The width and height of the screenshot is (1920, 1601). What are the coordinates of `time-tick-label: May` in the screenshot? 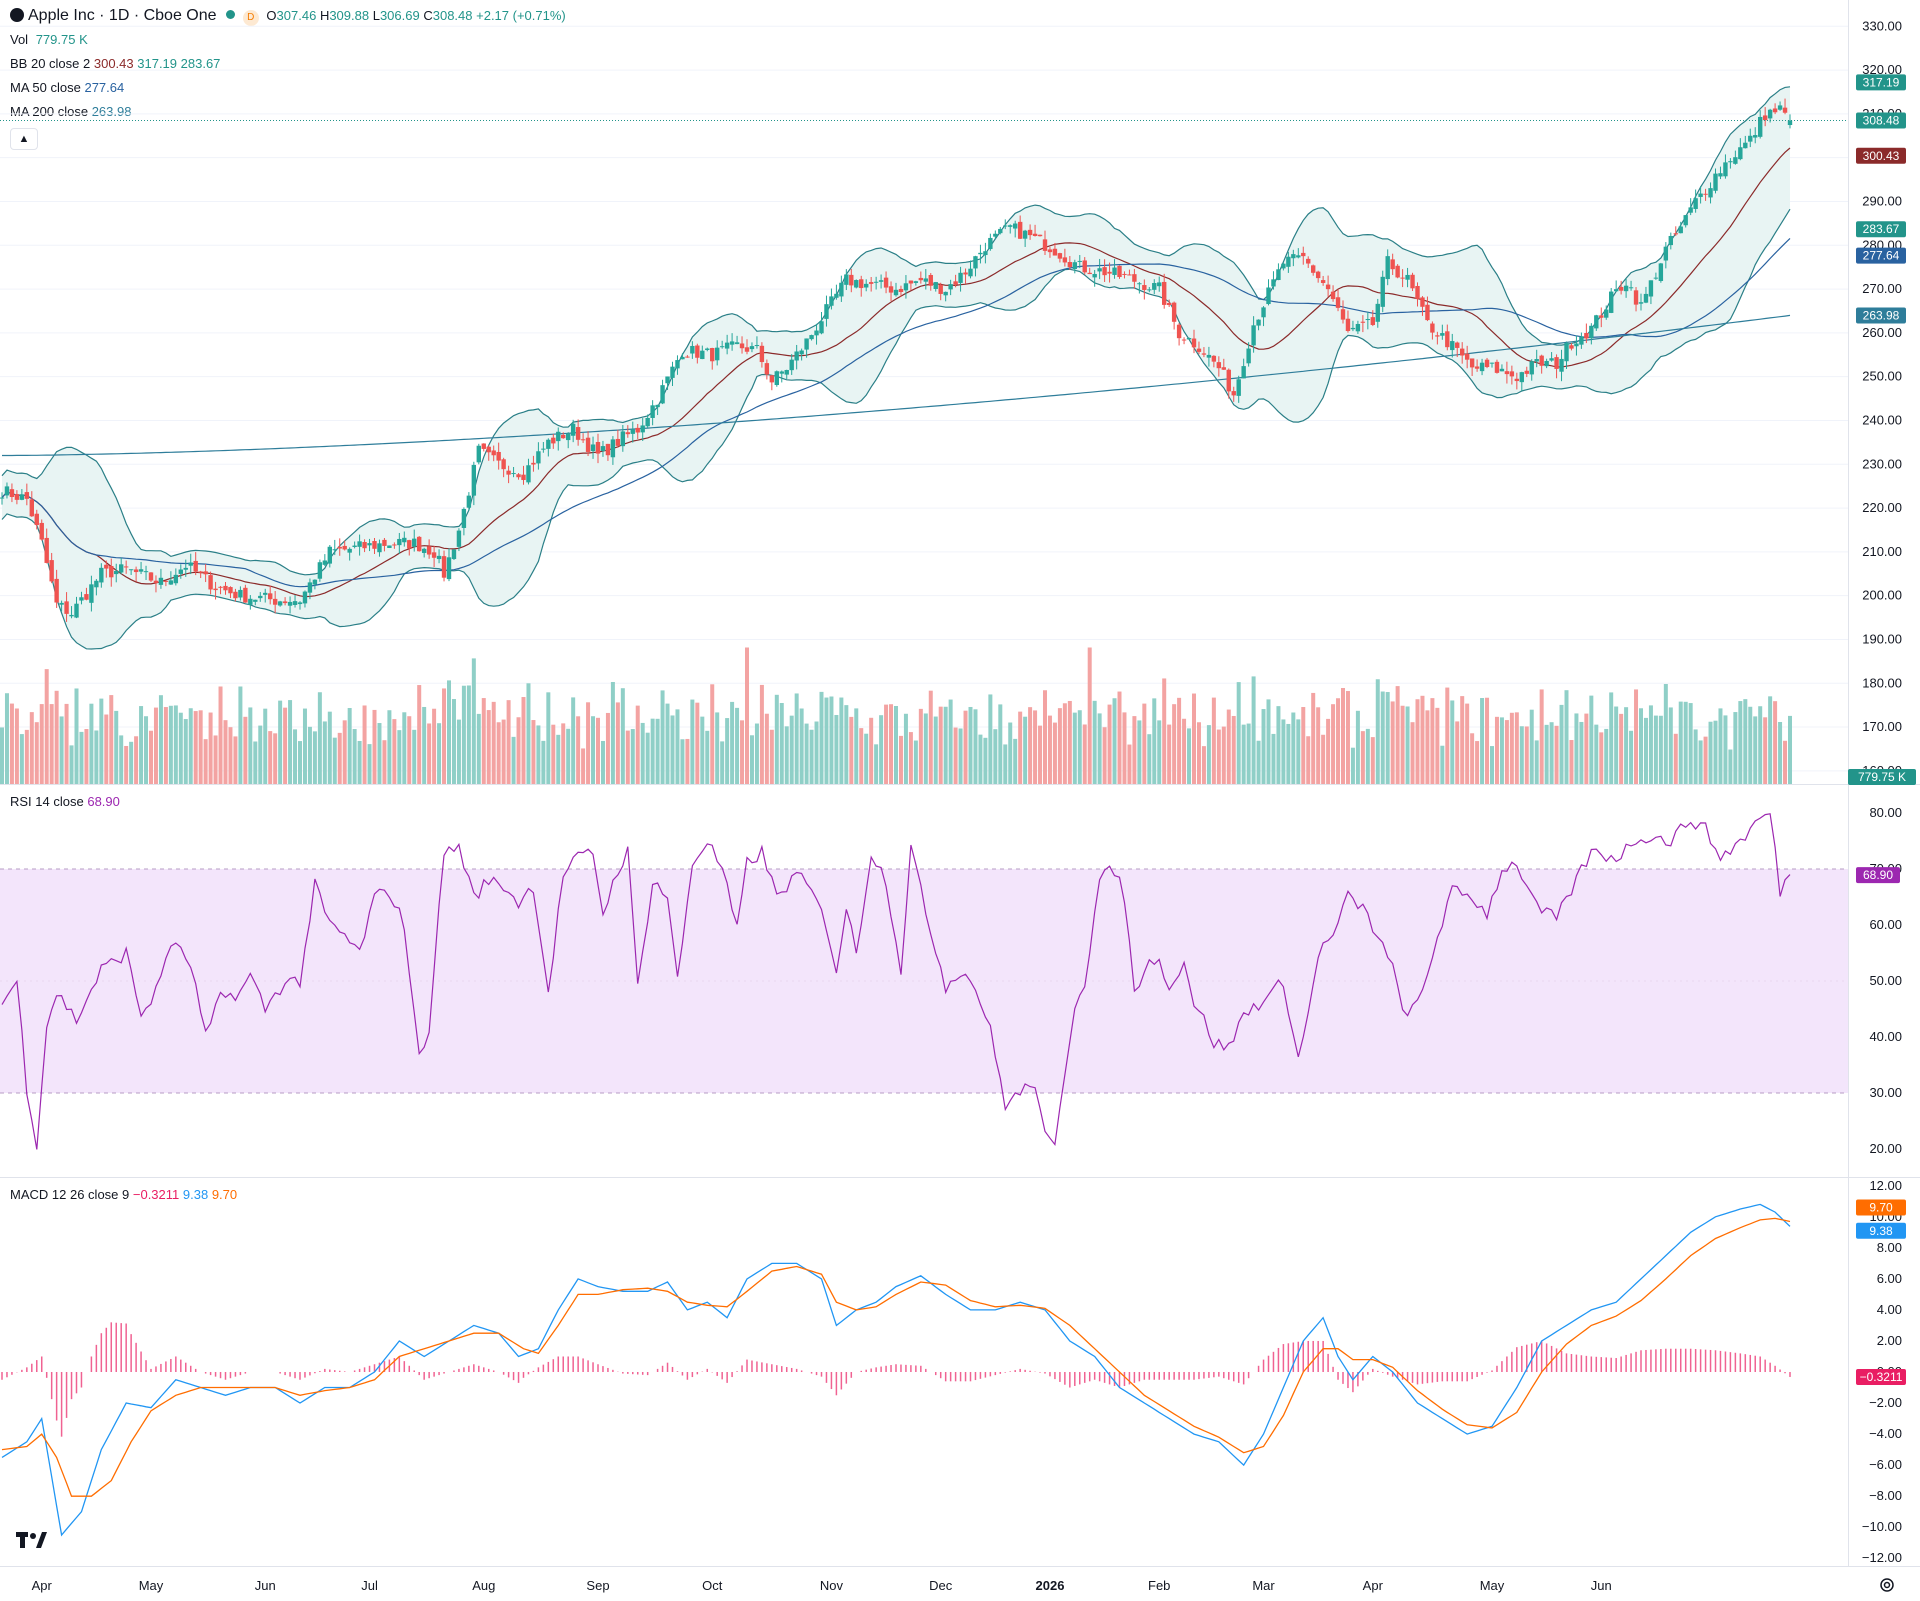 It's located at (151, 1585).